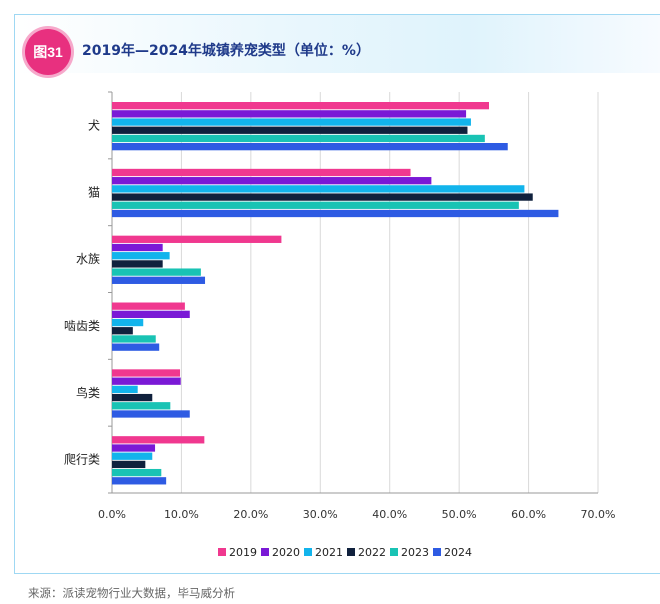 The height and width of the screenshot is (604, 660). What do you see at coordinates (226, 51) in the screenshot?
I see `chart-title: 2019年—2024年城镇养宠类型（单位：%）` at bounding box center [226, 51].